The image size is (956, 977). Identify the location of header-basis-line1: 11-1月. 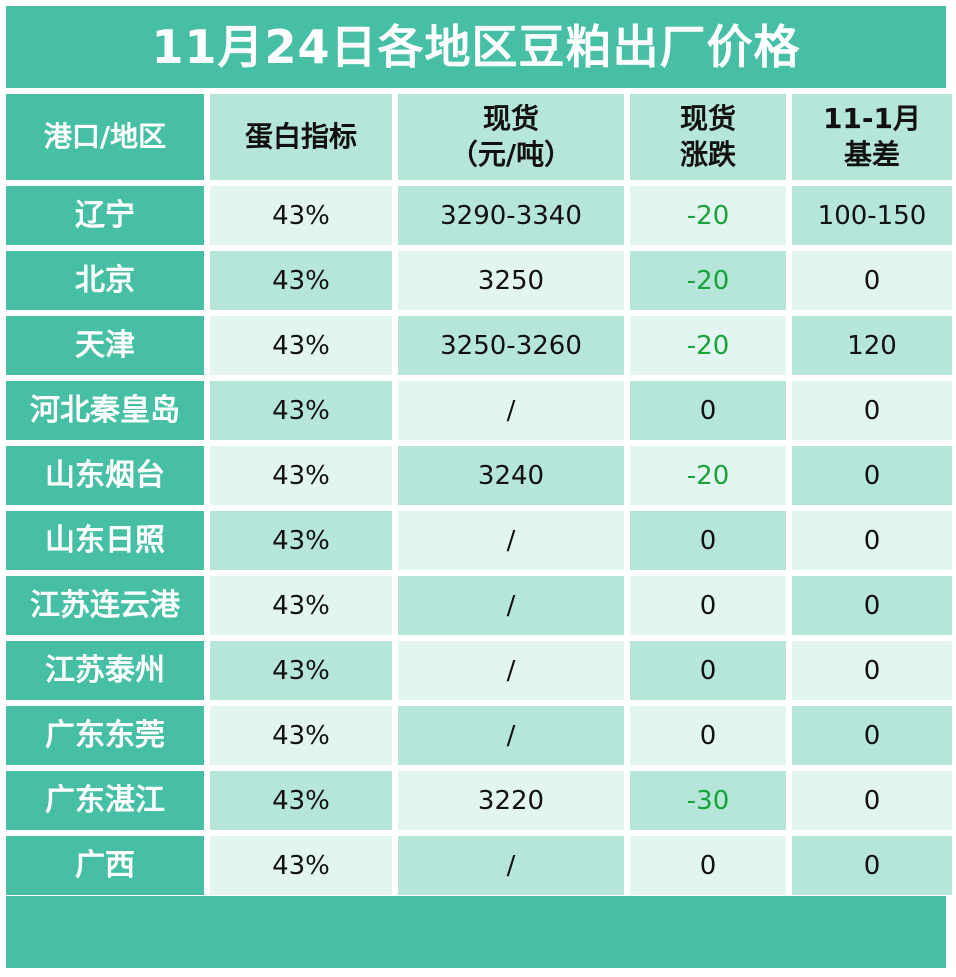
(872, 118).